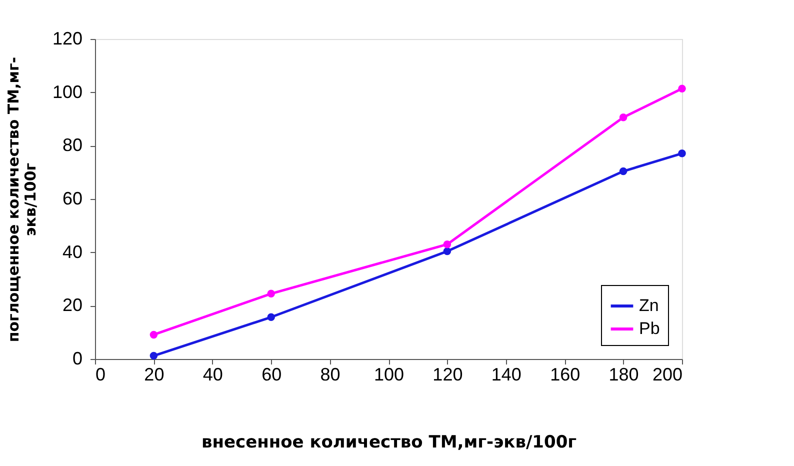 The image size is (794, 466). What do you see at coordinates (667, 374) in the screenshot?
I see `x-tick-label: 200` at bounding box center [667, 374].